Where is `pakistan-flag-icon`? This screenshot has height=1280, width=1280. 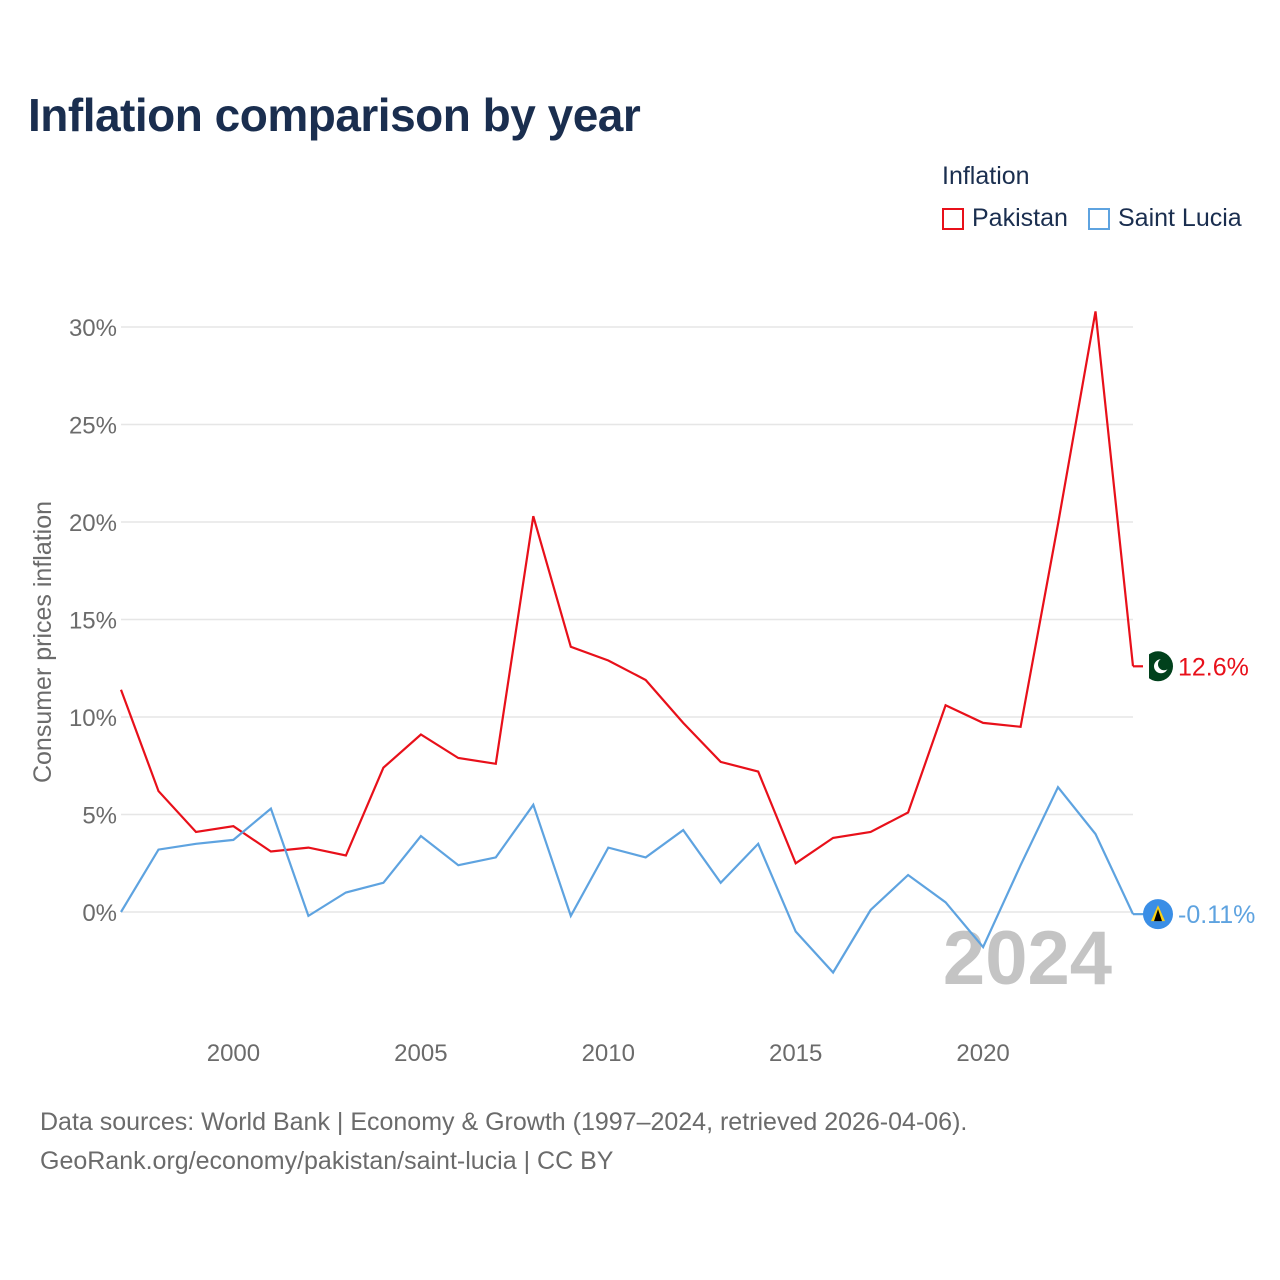 pakistan-flag-icon is located at coordinates (1158, 666).